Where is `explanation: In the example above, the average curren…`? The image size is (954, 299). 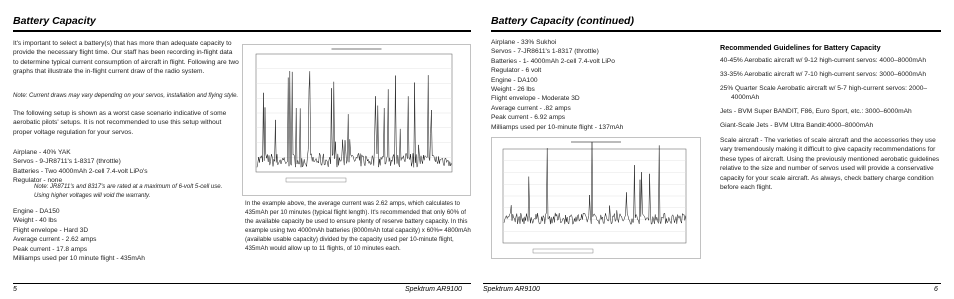 explanation: In the example above, the average curren… is located at coordinates (358, 226).